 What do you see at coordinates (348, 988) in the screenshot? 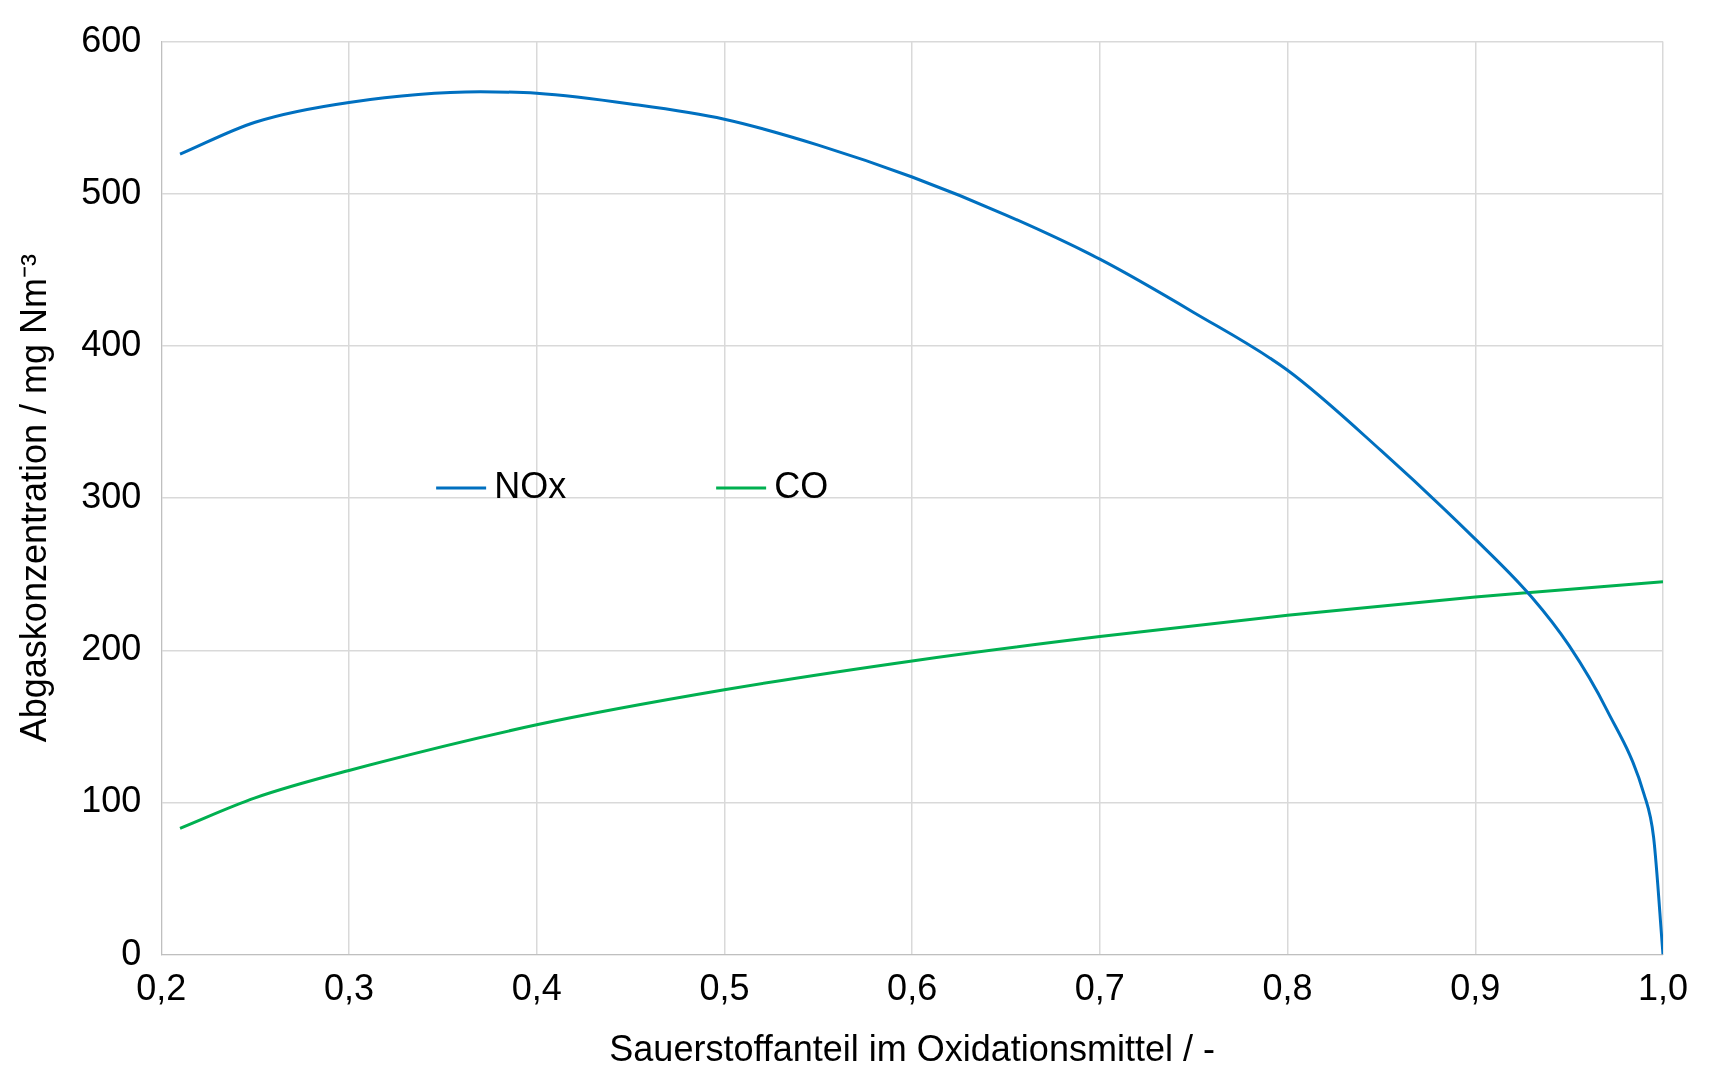
I see `x-tick-label: 0,3` at bounding box center [348, 988].